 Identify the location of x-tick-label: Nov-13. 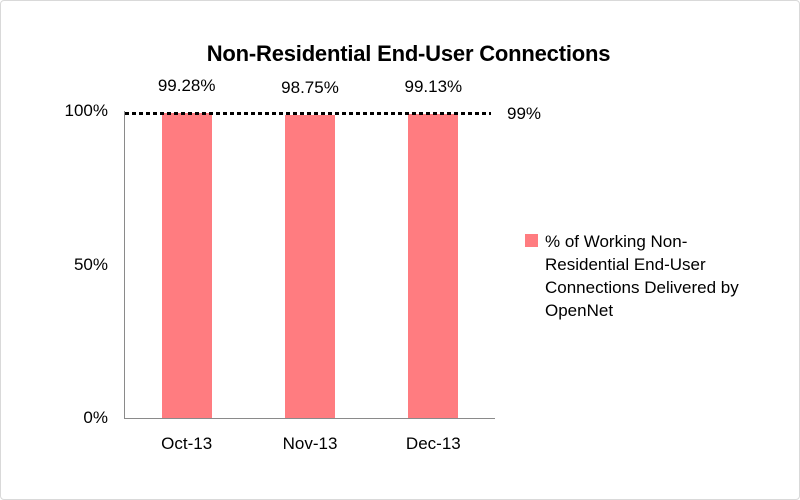
(310, 443).